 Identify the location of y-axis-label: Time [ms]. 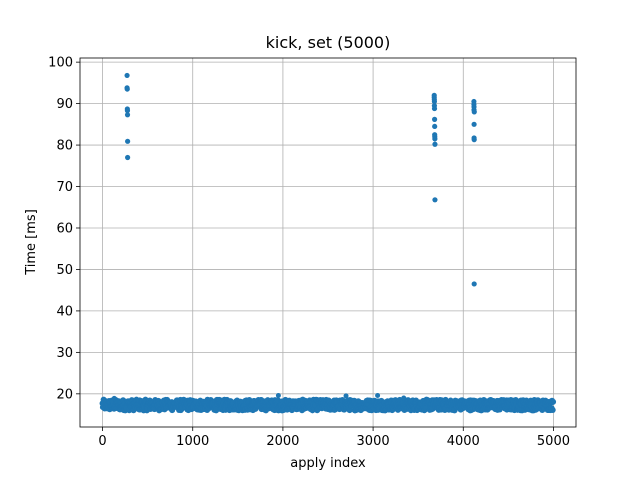
(31, 242).